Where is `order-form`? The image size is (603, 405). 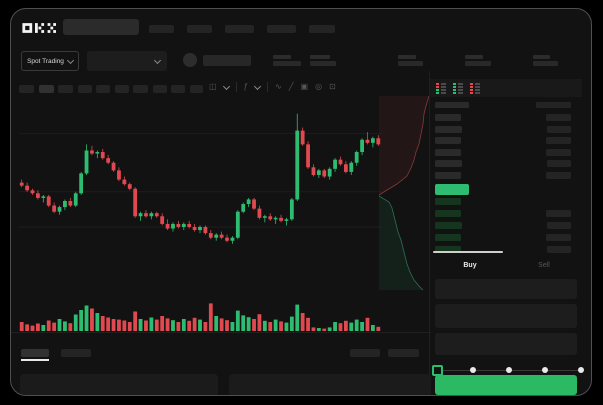
order-form is located at coordinates (506, 317).